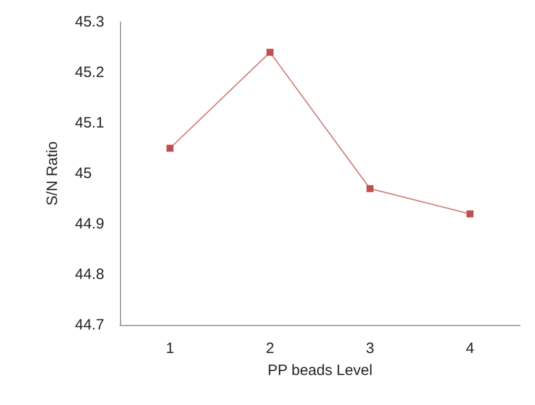  Describe the element at coordinates (83, 173) in the screenshot. I see `y-tick-label: 45` at that location.